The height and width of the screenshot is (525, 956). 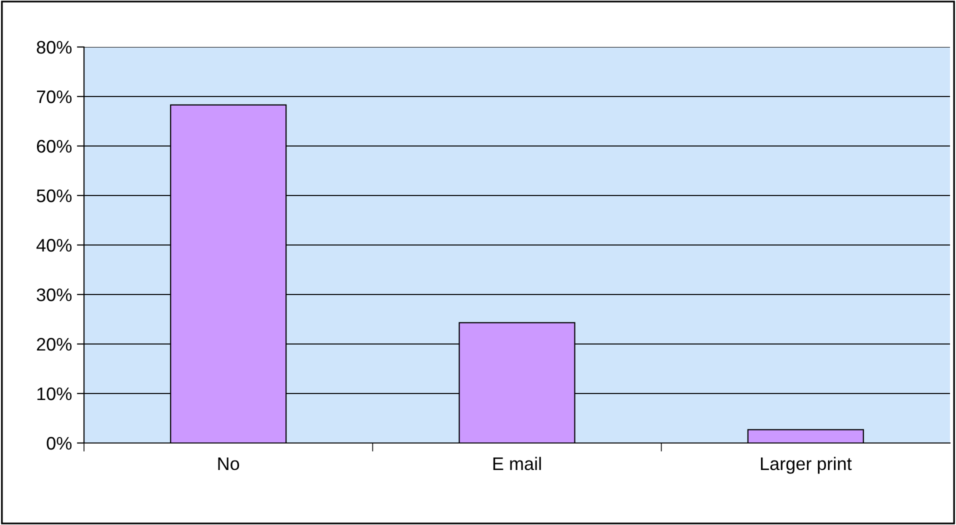 I want to click on y-tick-label: 80%, so click(x=54, y=47).